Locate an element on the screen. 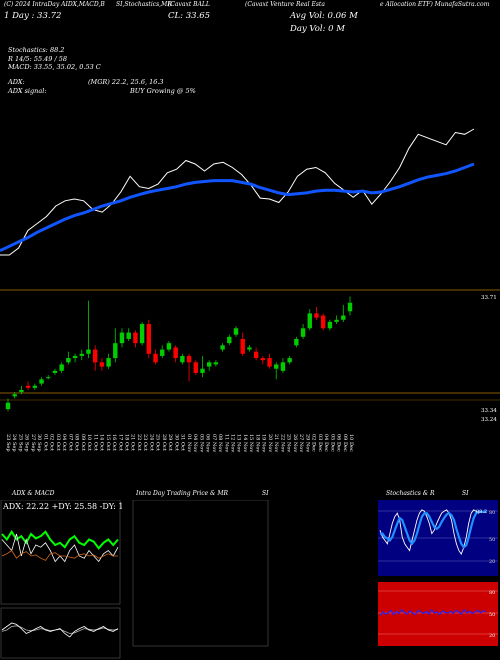 Image resolution: width=500 pixels, height=660 pixels. date-tick-label: 23 Sep is located at coordinates (8, 443).